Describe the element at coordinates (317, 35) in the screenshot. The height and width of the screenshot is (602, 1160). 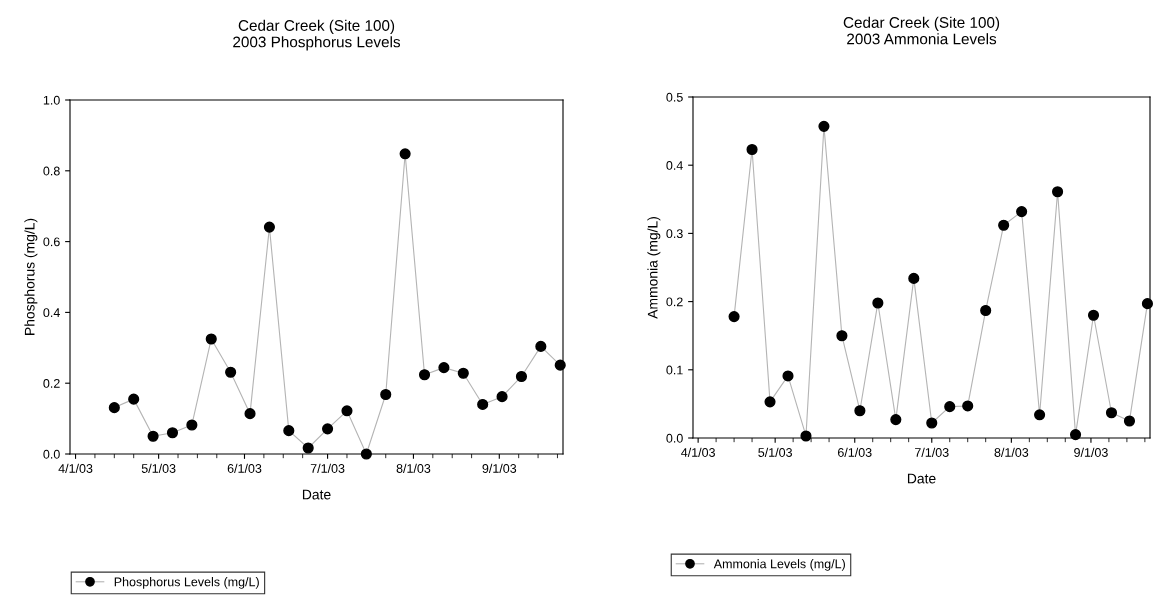
I see `chart-title: Cedar Creek (Site 100) 2003 Phosphorus Levels` at that location.